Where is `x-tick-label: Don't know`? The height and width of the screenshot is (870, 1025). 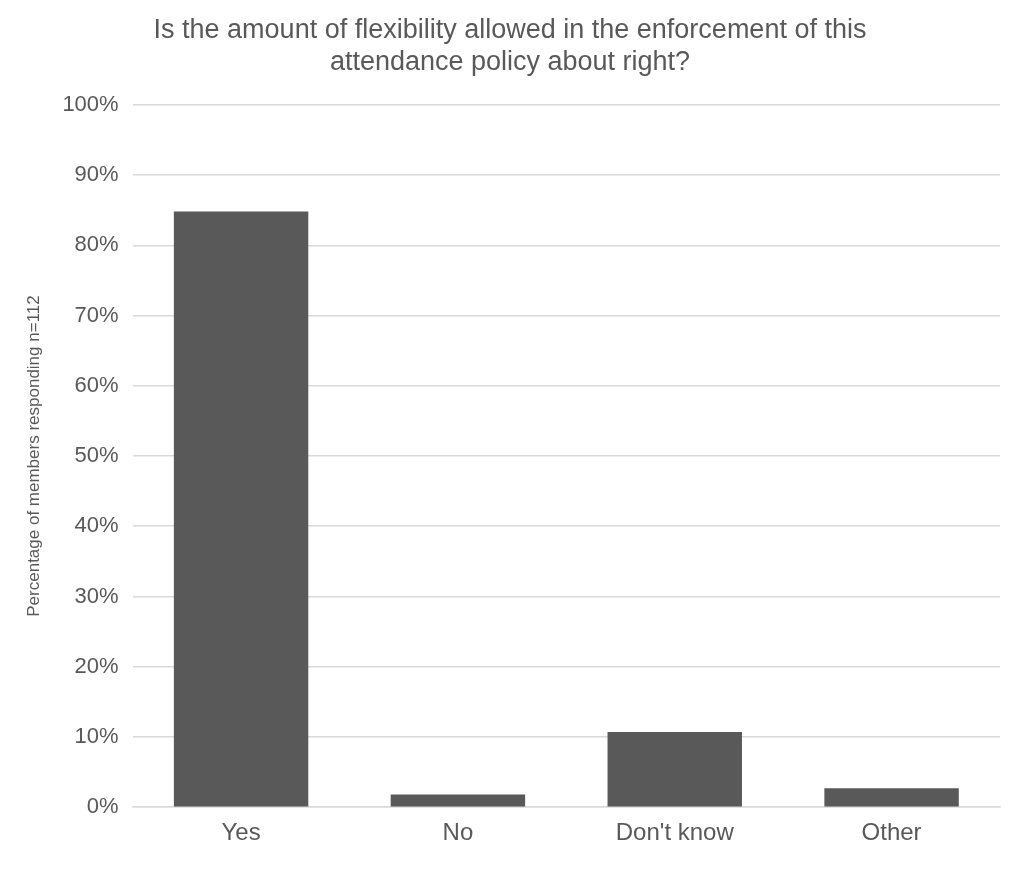 x-tick-label: Don't know is located at coordinates (675, 832).